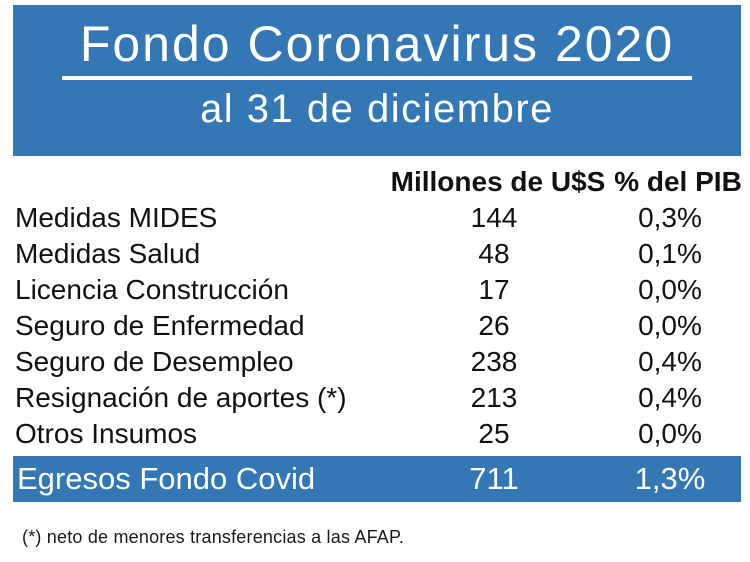 The image size is (750, 562). I want to click on row-millions: 213, so click(494, 397).